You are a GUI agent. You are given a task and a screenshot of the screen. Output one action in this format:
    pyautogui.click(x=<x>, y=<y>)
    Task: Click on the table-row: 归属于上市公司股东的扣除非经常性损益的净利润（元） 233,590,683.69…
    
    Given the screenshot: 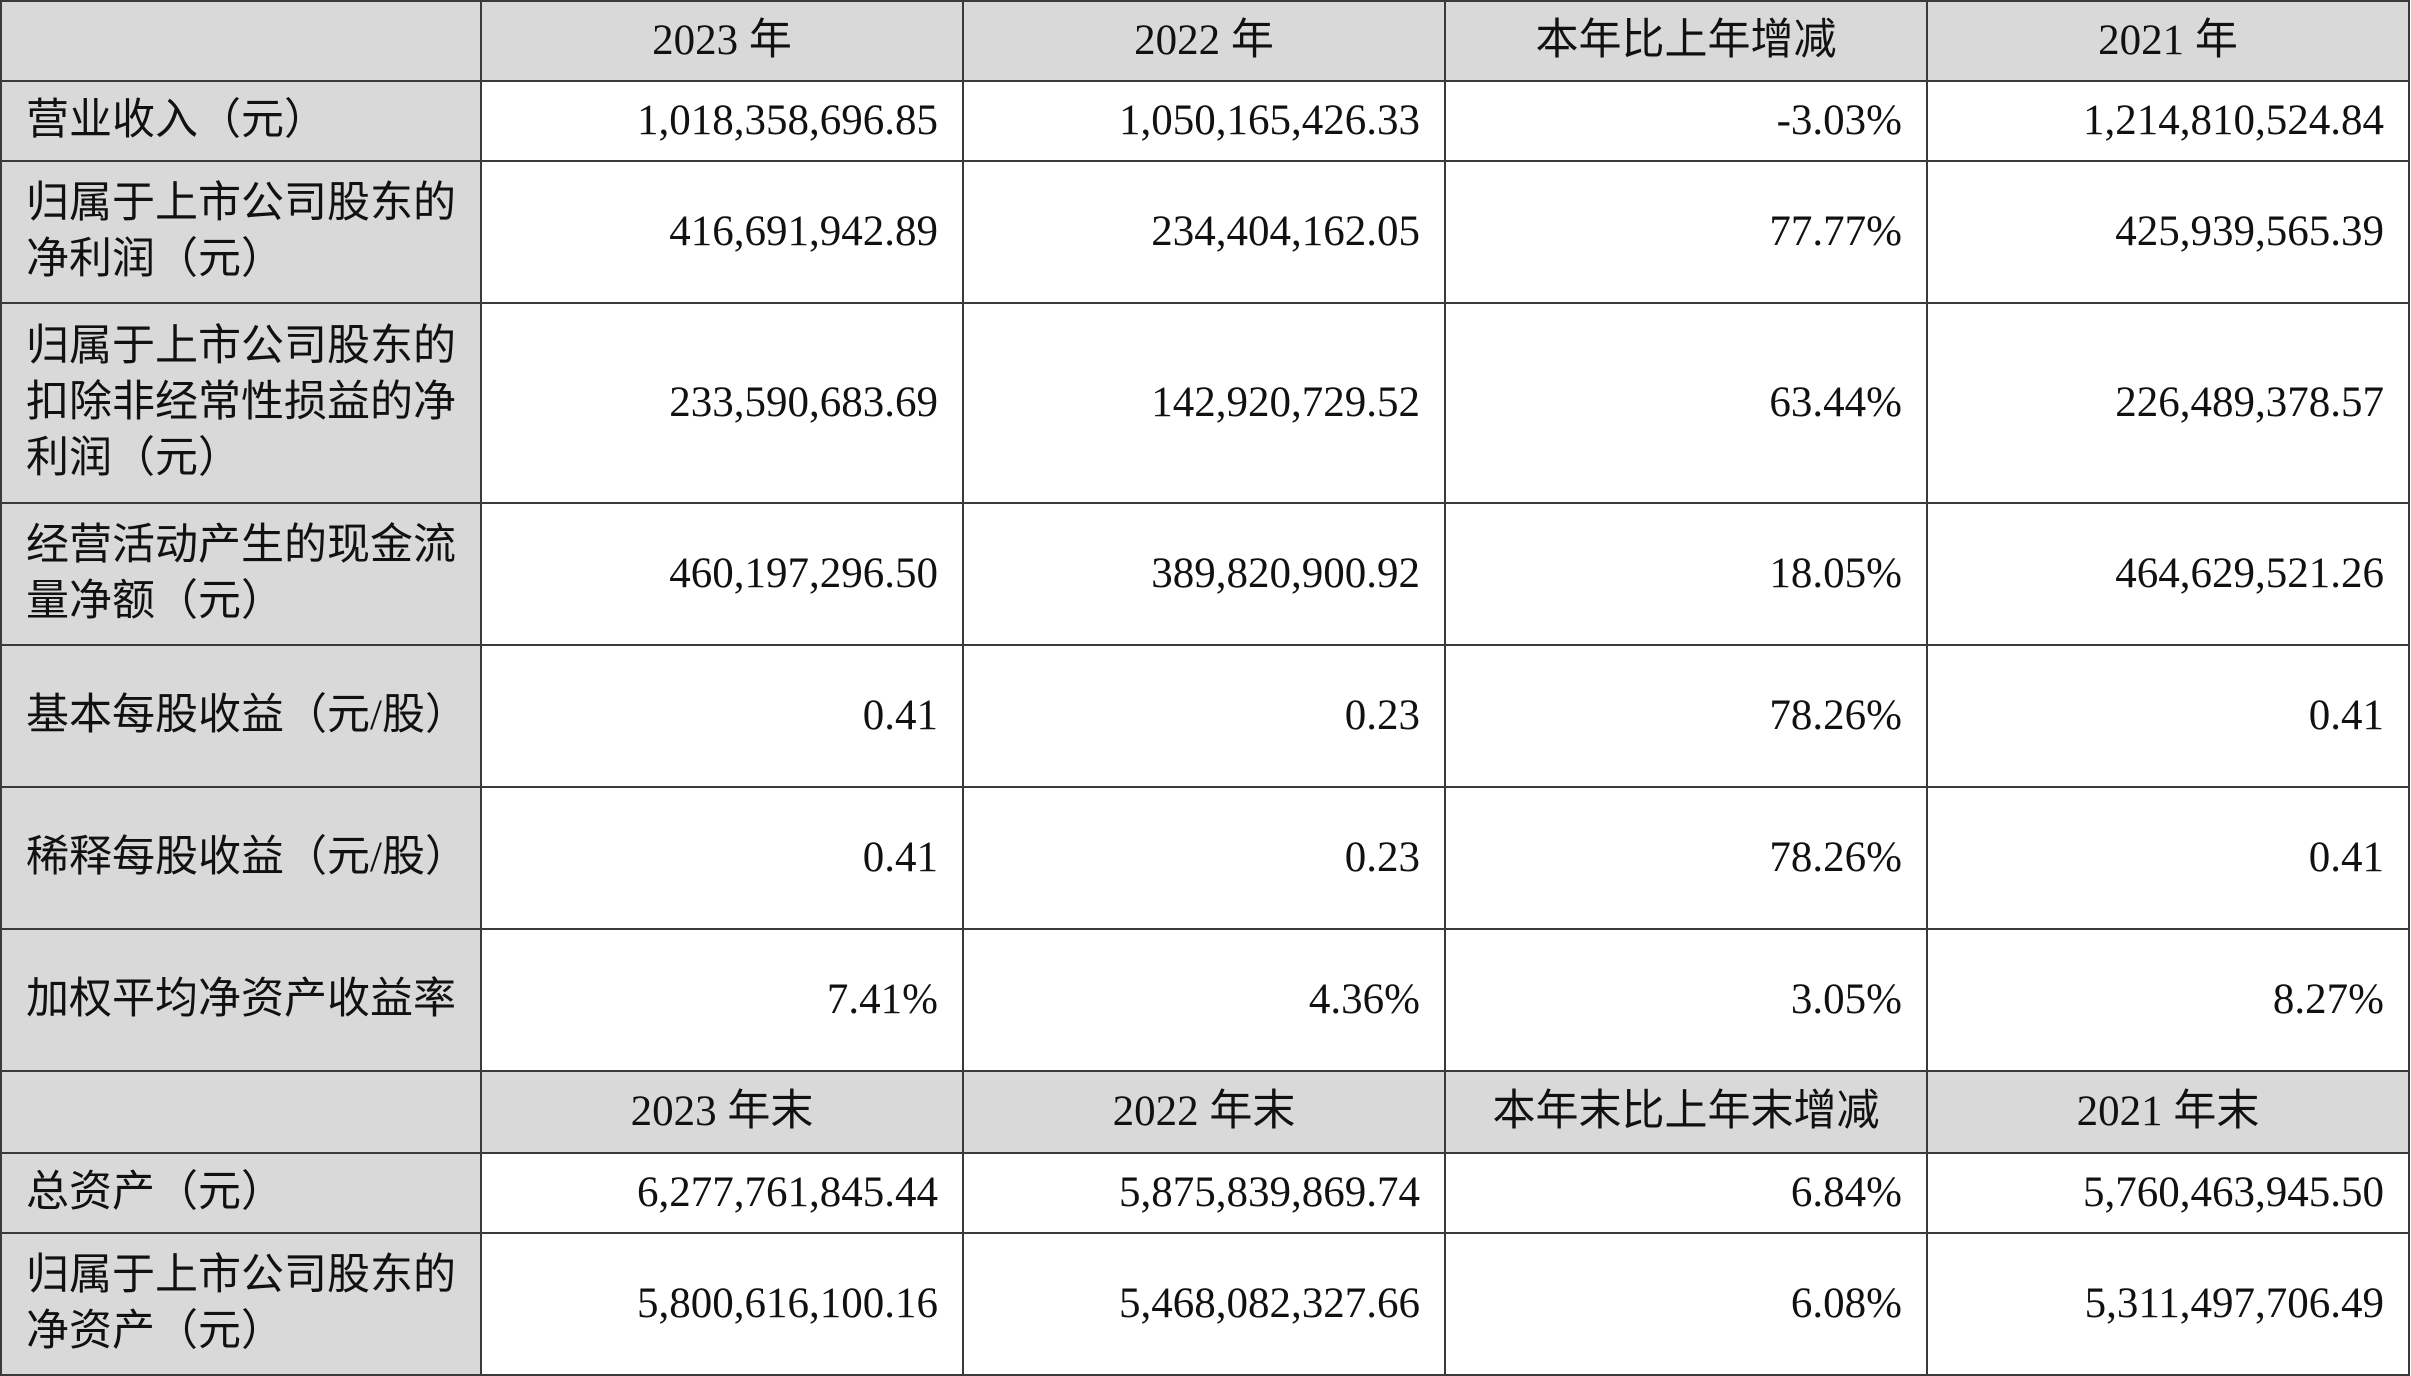 What is the action you would take?
    pyautogui.click(x=1205, y=403)
    